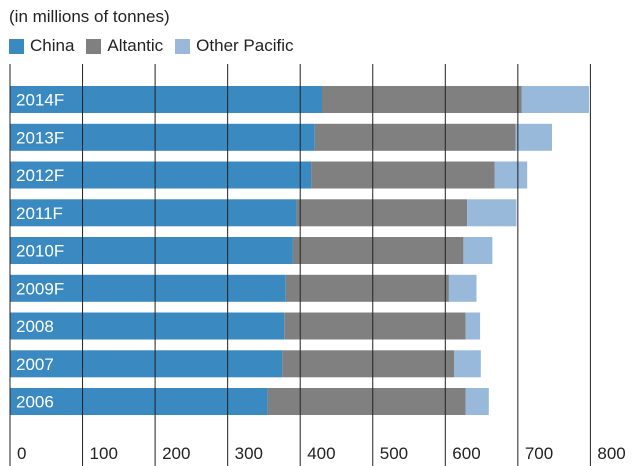  Describe the element at coordinates (382, 213) in the screenshot. I see `bar-altantic-2011f` at that location.